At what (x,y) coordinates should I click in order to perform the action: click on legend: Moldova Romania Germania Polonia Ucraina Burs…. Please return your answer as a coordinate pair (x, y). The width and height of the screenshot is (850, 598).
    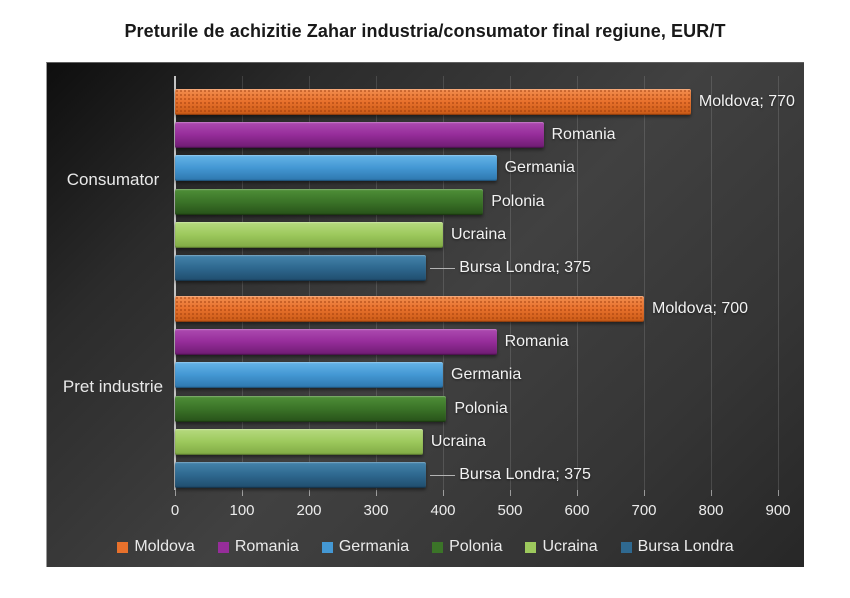
    Looking at the image, I should click on (425, 547).